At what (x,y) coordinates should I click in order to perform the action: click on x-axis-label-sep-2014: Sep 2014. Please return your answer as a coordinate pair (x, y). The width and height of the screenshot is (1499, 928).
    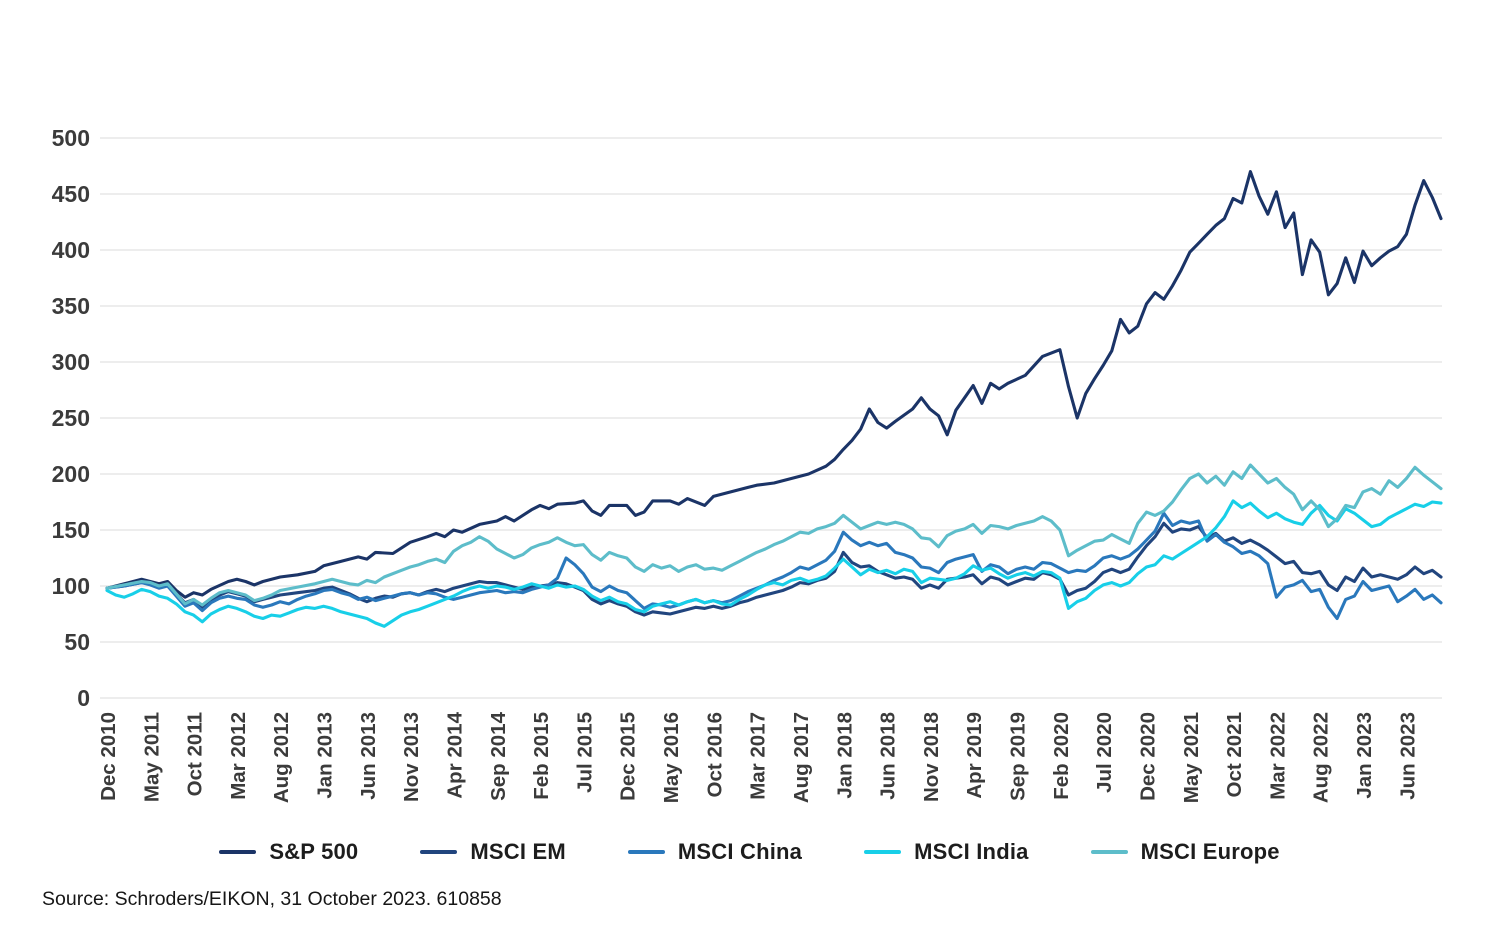
    Looking at the image, I should click on (498, 755).